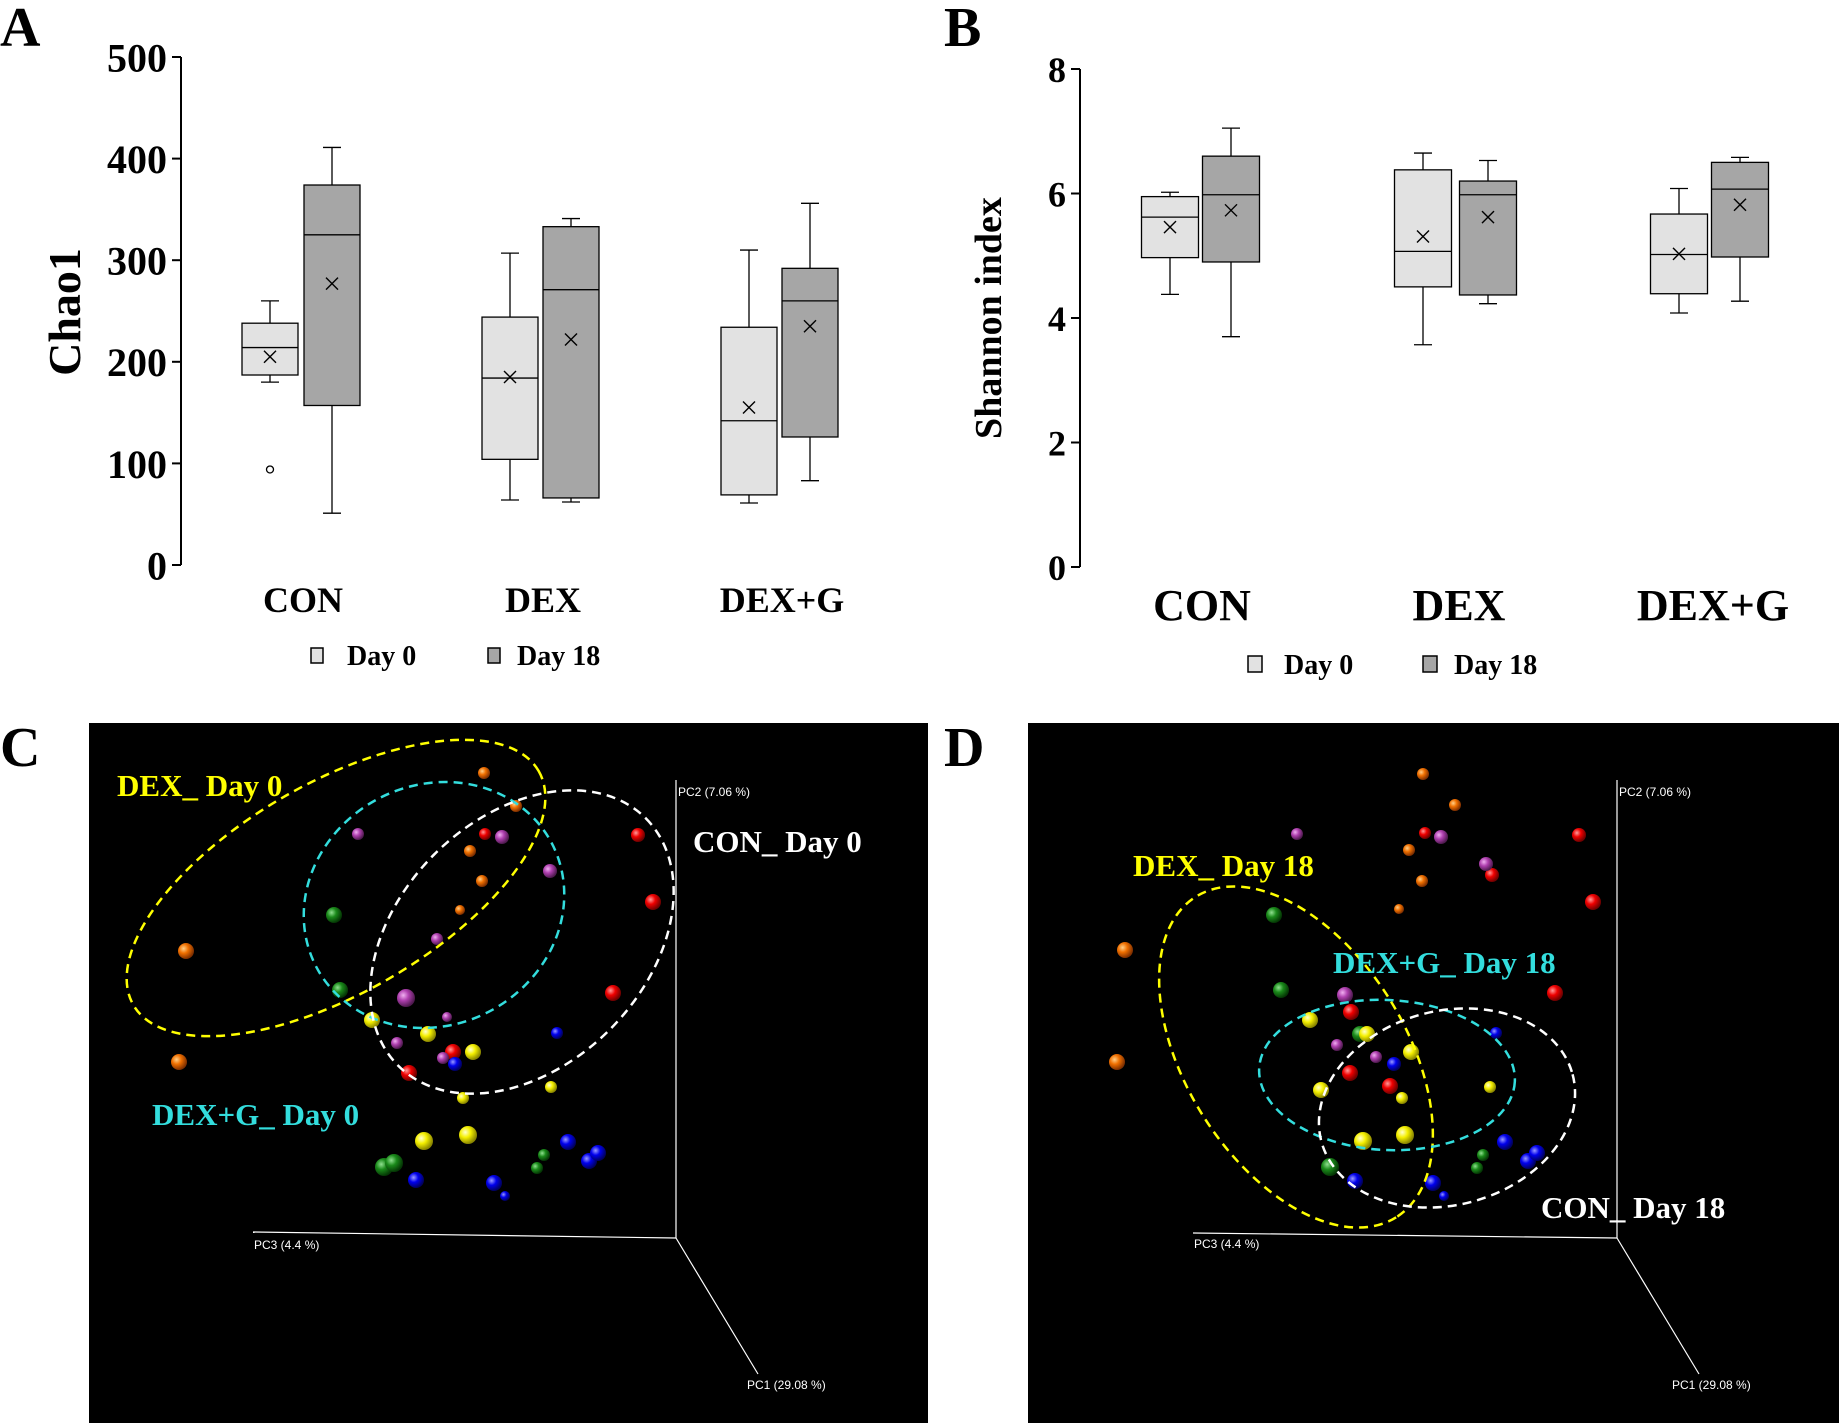 This screenshot has height=1423, width=1839. What do you see at coordinates (1057, 194) in the screenshot?
I see `shannon-y-tick-label: 6` at bounding box center [1057, 194].